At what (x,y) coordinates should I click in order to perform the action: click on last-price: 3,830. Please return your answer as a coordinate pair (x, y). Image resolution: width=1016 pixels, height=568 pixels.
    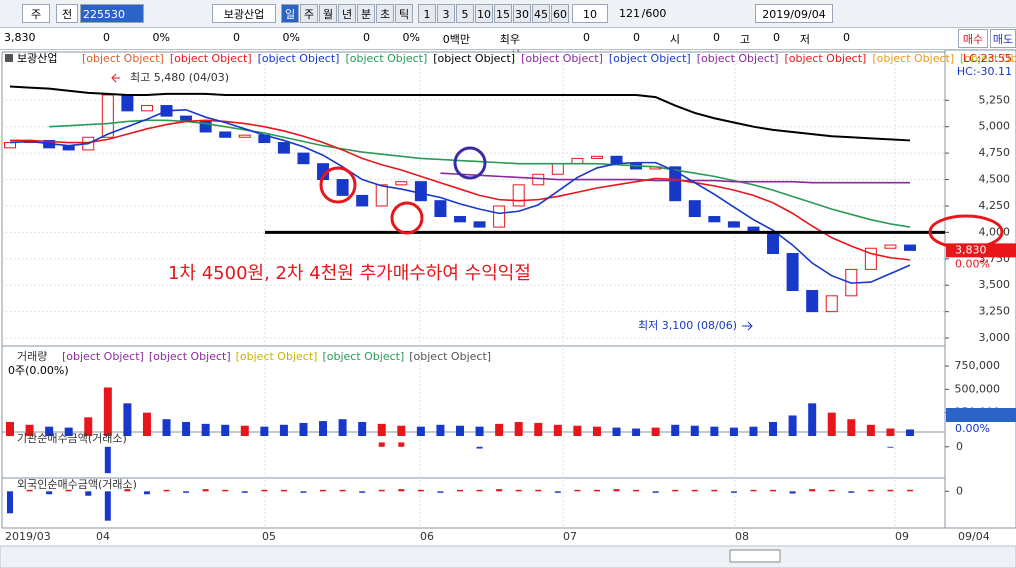
    Looking at the image, I should click on (971, 249).